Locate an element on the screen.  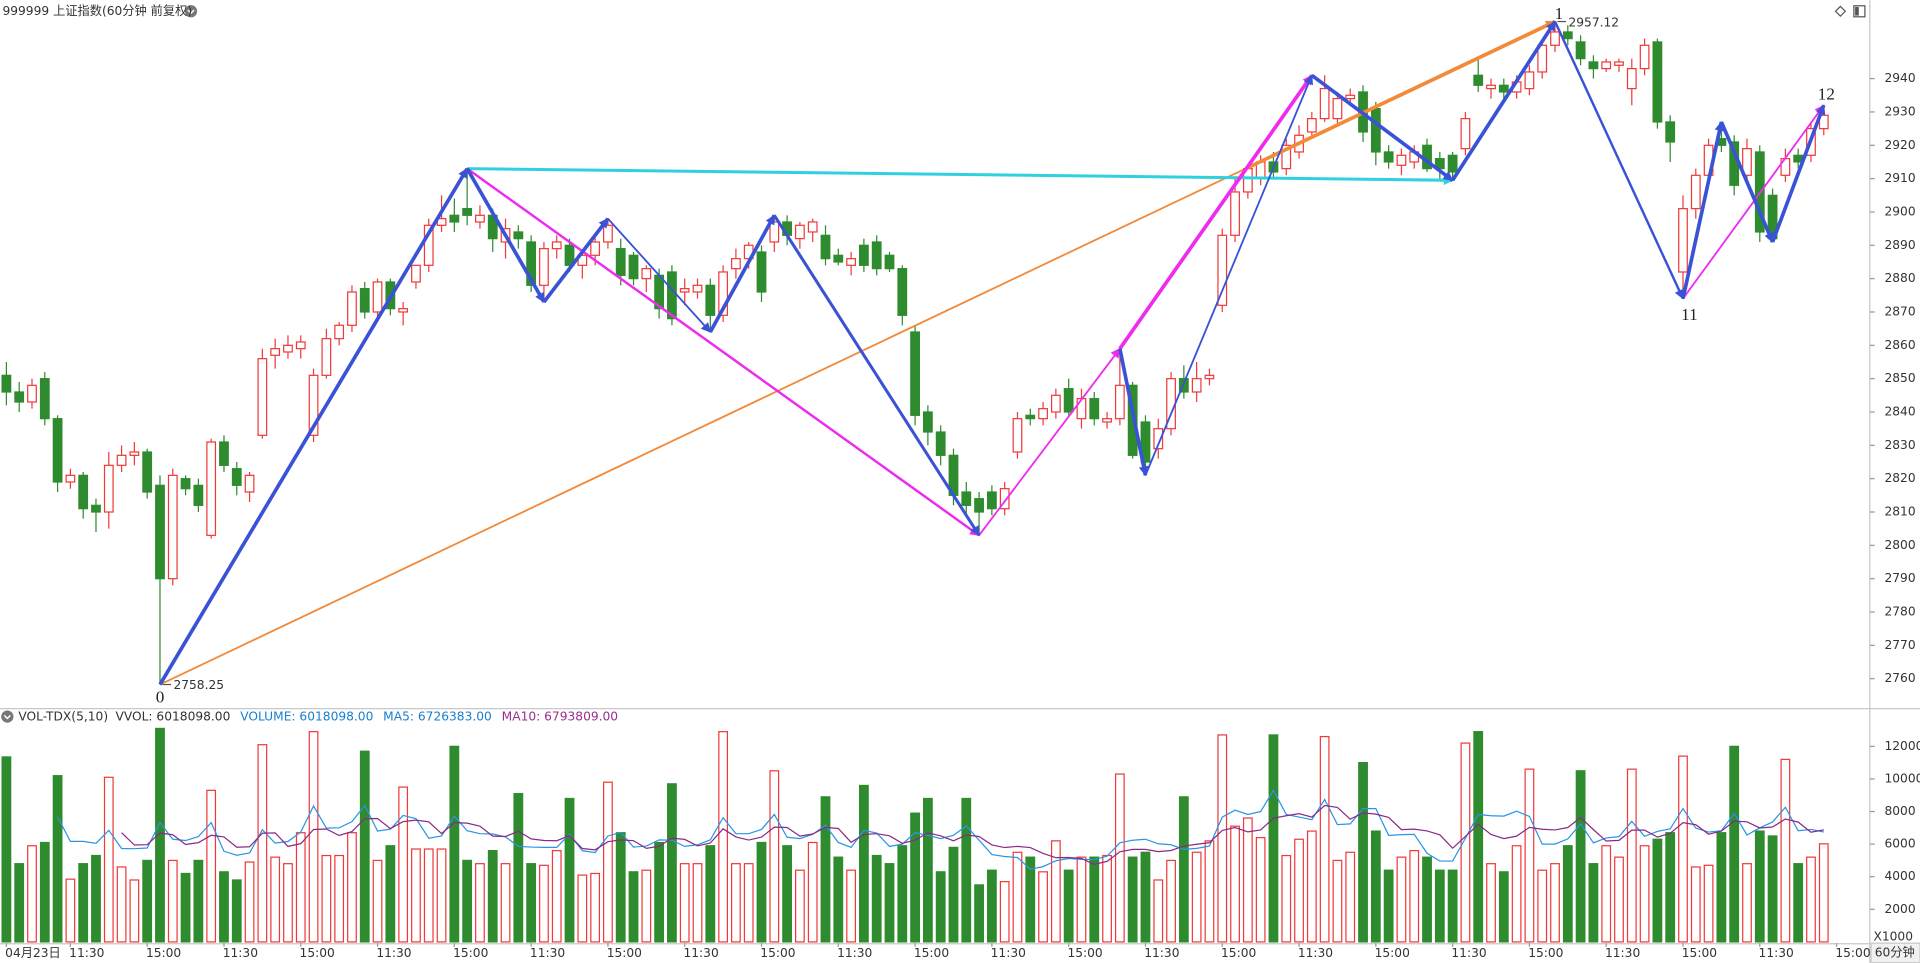
chart-title: 999999 上证指数(60分钟 前复权) is located at coordinates (97, 10).